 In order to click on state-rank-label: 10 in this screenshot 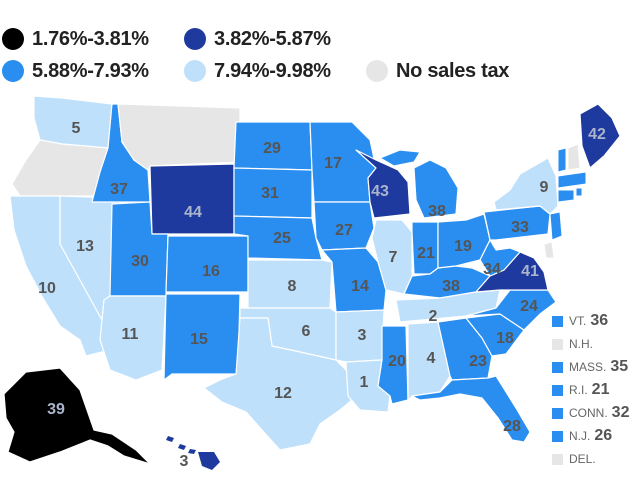, I will do `click(47, 288)`.